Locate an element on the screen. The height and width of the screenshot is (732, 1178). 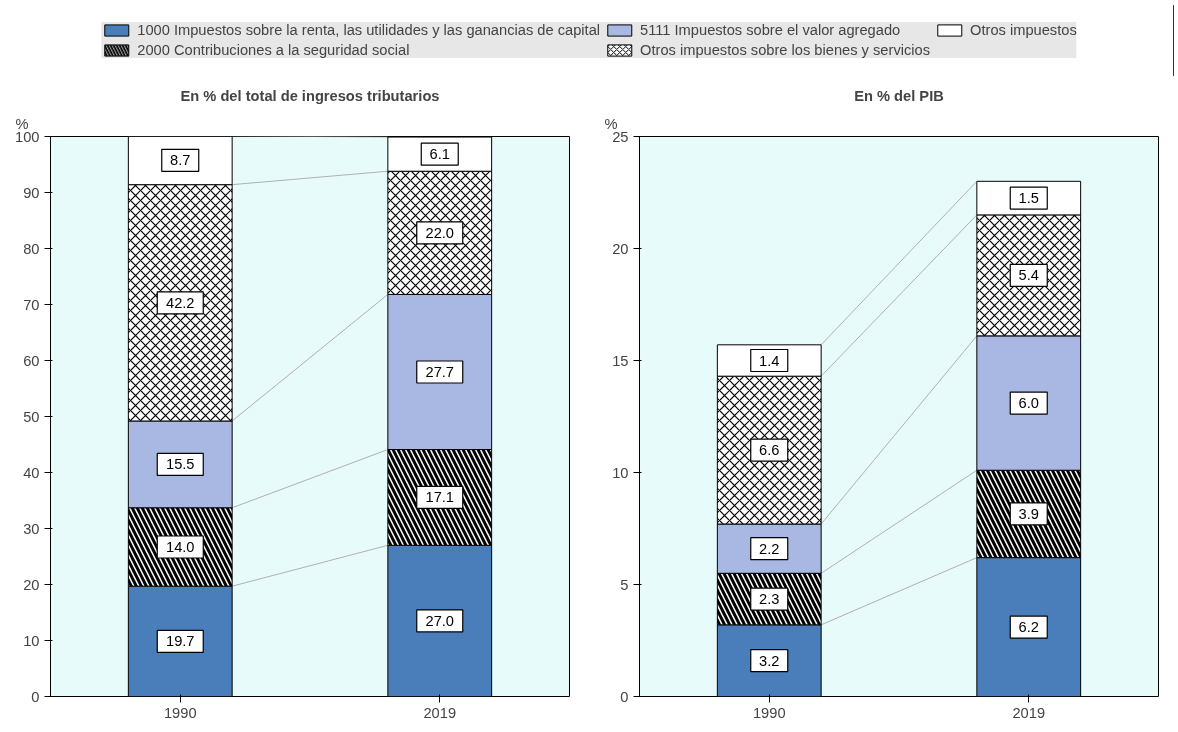
data-label: 6.6 is located at coordinates (769, 450).